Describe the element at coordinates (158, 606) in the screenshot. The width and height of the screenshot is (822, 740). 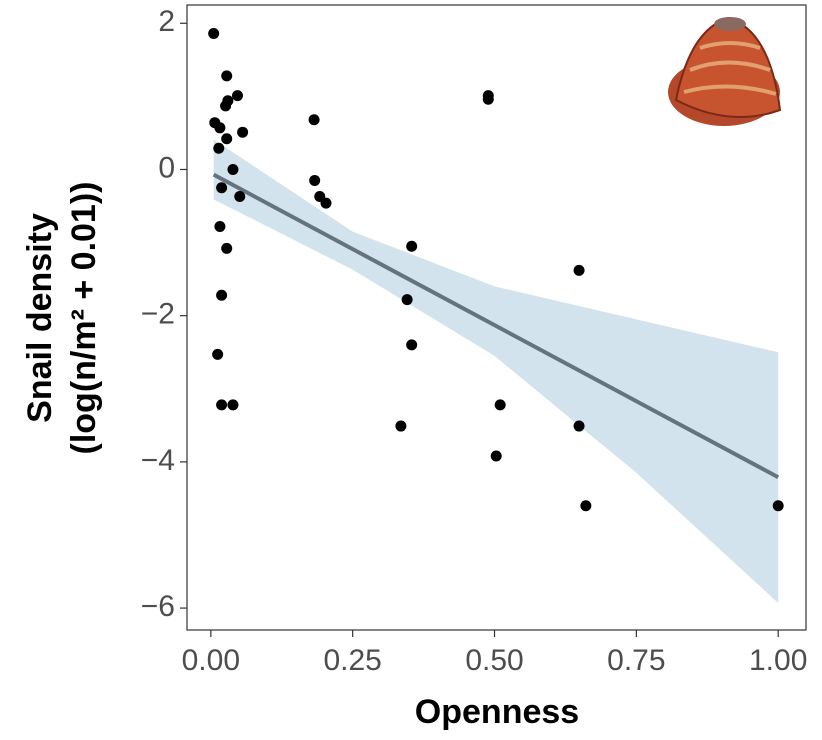
I see `y-tick-label: −6` at that location.